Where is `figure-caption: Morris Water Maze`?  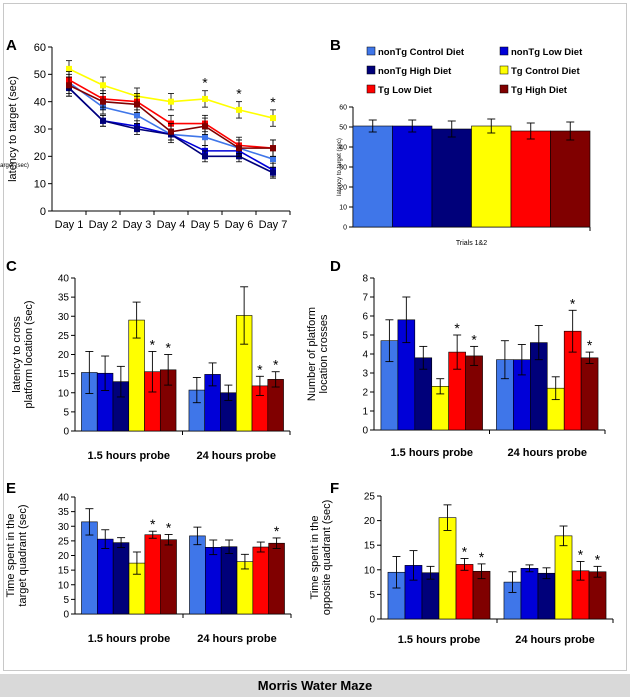 figure-caption: Morris Water Maze is located at coordinates (315, 685).